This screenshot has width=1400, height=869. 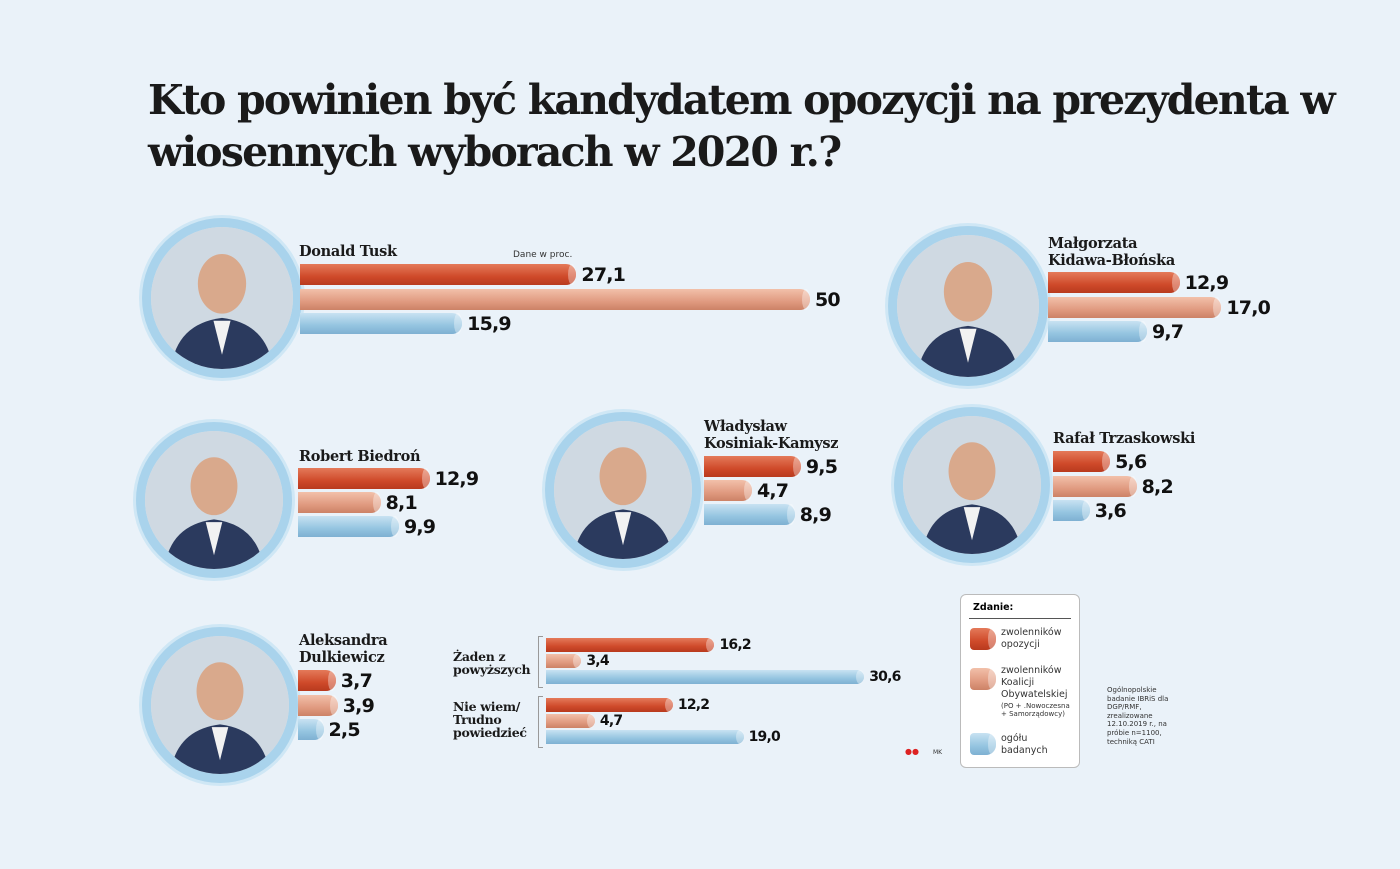 What do you see at coordinates (358, 705) in the screenshot?
I see `value-label-ko: 3,9` at bounding box center [358, 705].